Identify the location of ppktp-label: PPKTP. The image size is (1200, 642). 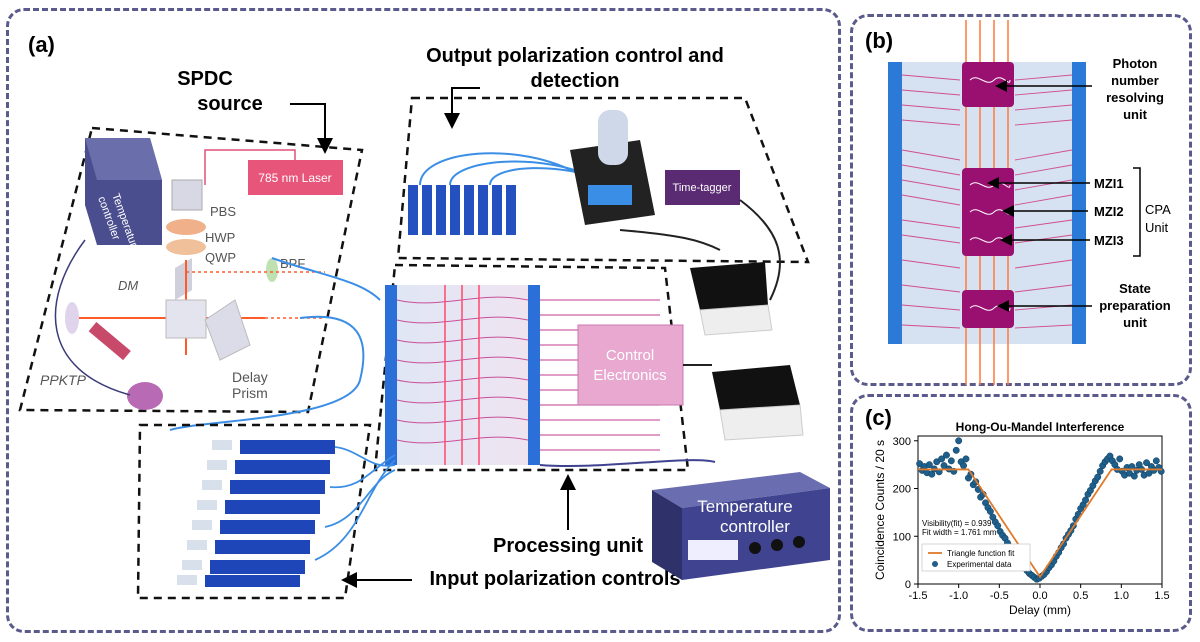
(63, 380).